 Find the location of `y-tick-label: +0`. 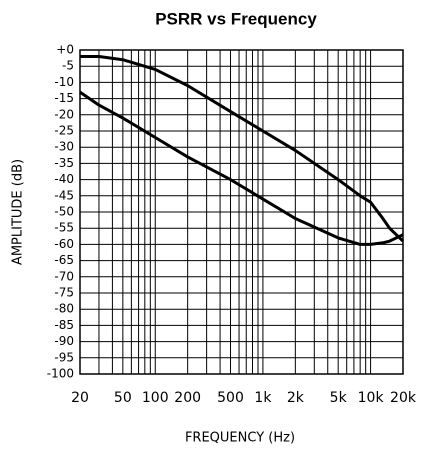

y-tick-label: +0 is located at coordinates (65, 50).